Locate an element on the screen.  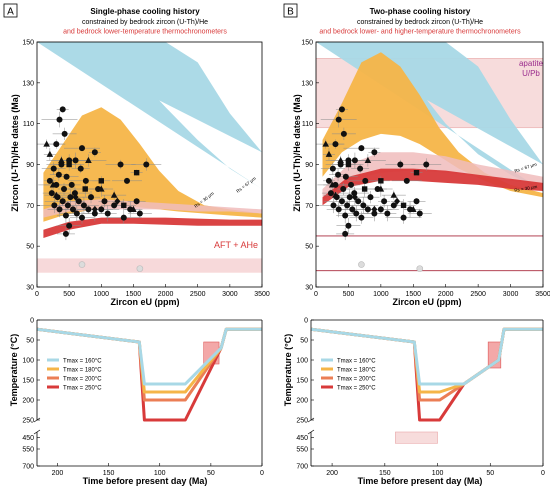
panel-b-xlabel: Zircon eU (ppm) is located at coordinates (427, 302).